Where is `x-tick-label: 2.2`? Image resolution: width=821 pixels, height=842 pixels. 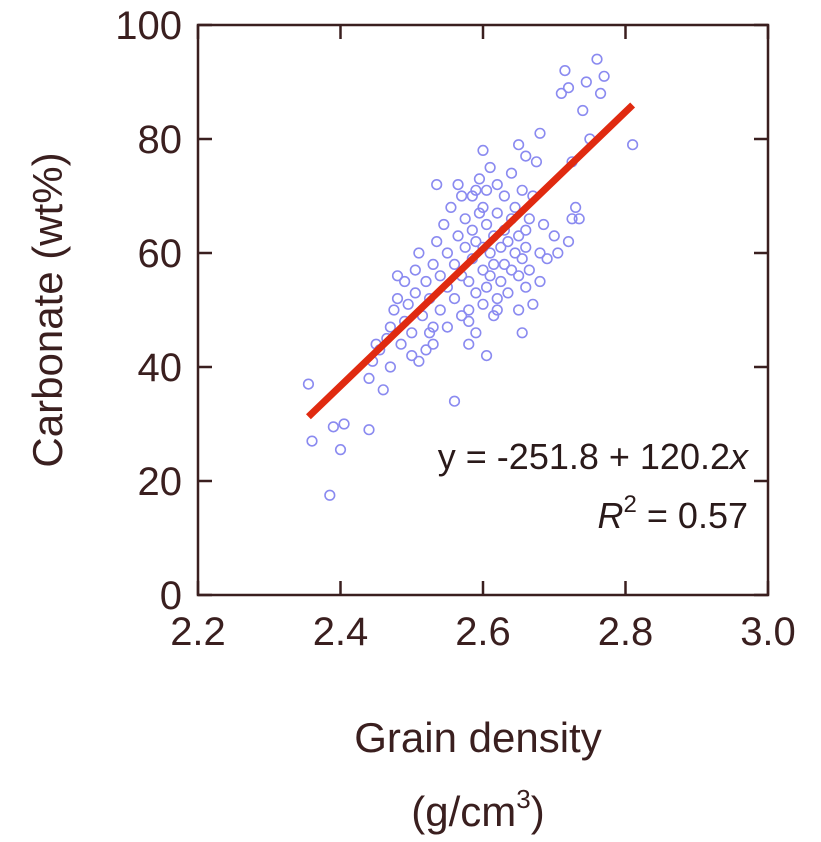
x-tick-label: 2.2 is located at coordinates (198, 632).